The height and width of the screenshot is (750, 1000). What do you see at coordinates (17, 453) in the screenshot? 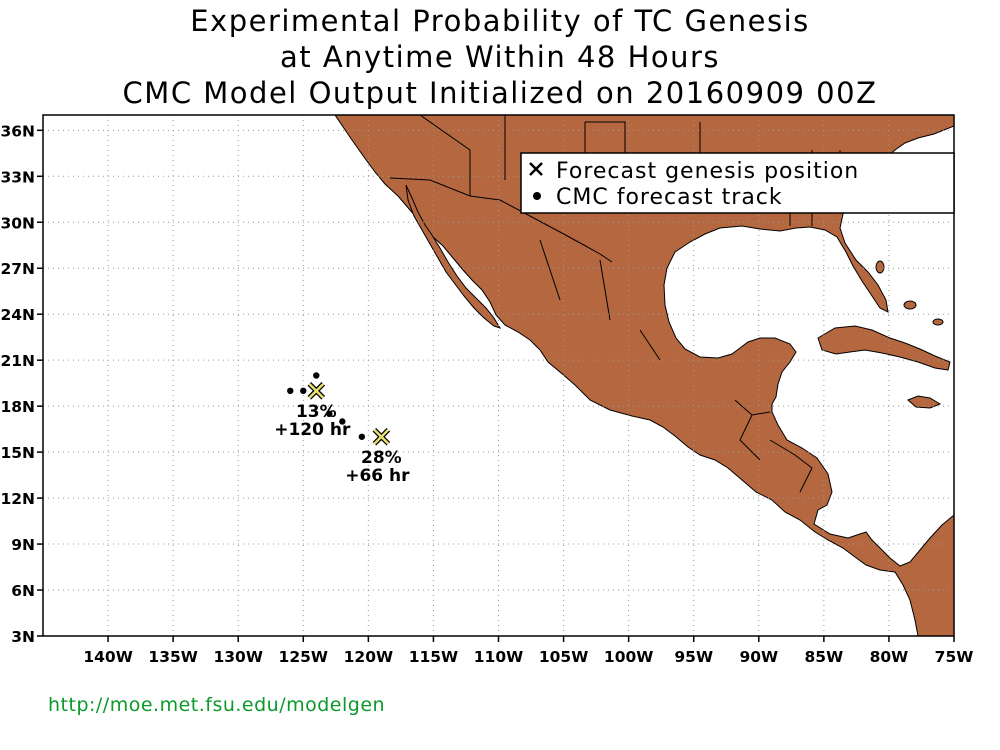
I see `tick-label-lat: 15N` at bounding box center [17, 453].